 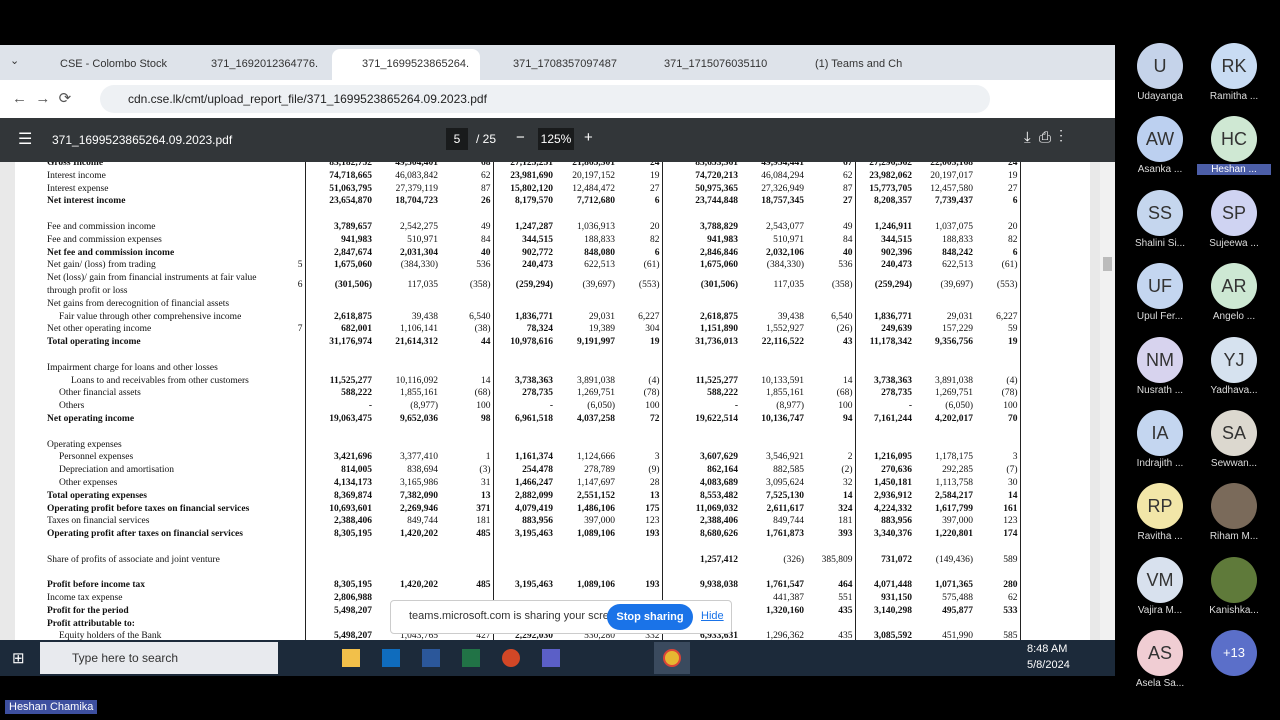 I want to click on value-cell: 62, so click(x=848, y=175).